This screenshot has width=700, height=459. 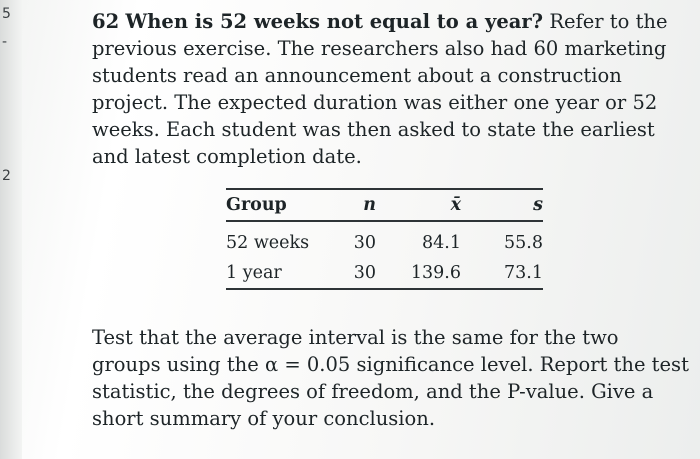 What do you see at coordinates (369, 205) in the screenshot?
I see `header-n: n` at bounding box center [369, 205].